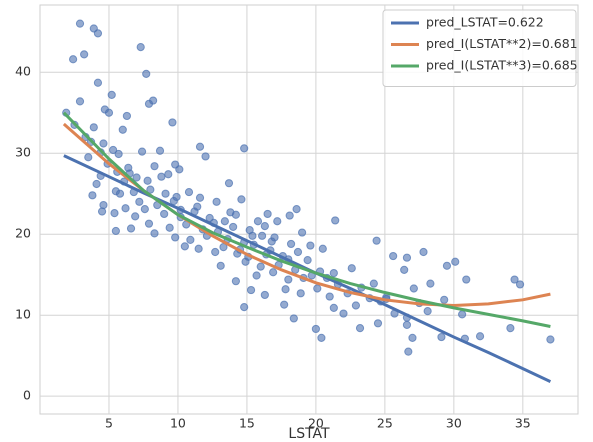 The height and width of the screenshot is (442, 593). Describe the element at coordinates (27, 395) in the screenshot. I see `y-tick-label: 0` at that location.